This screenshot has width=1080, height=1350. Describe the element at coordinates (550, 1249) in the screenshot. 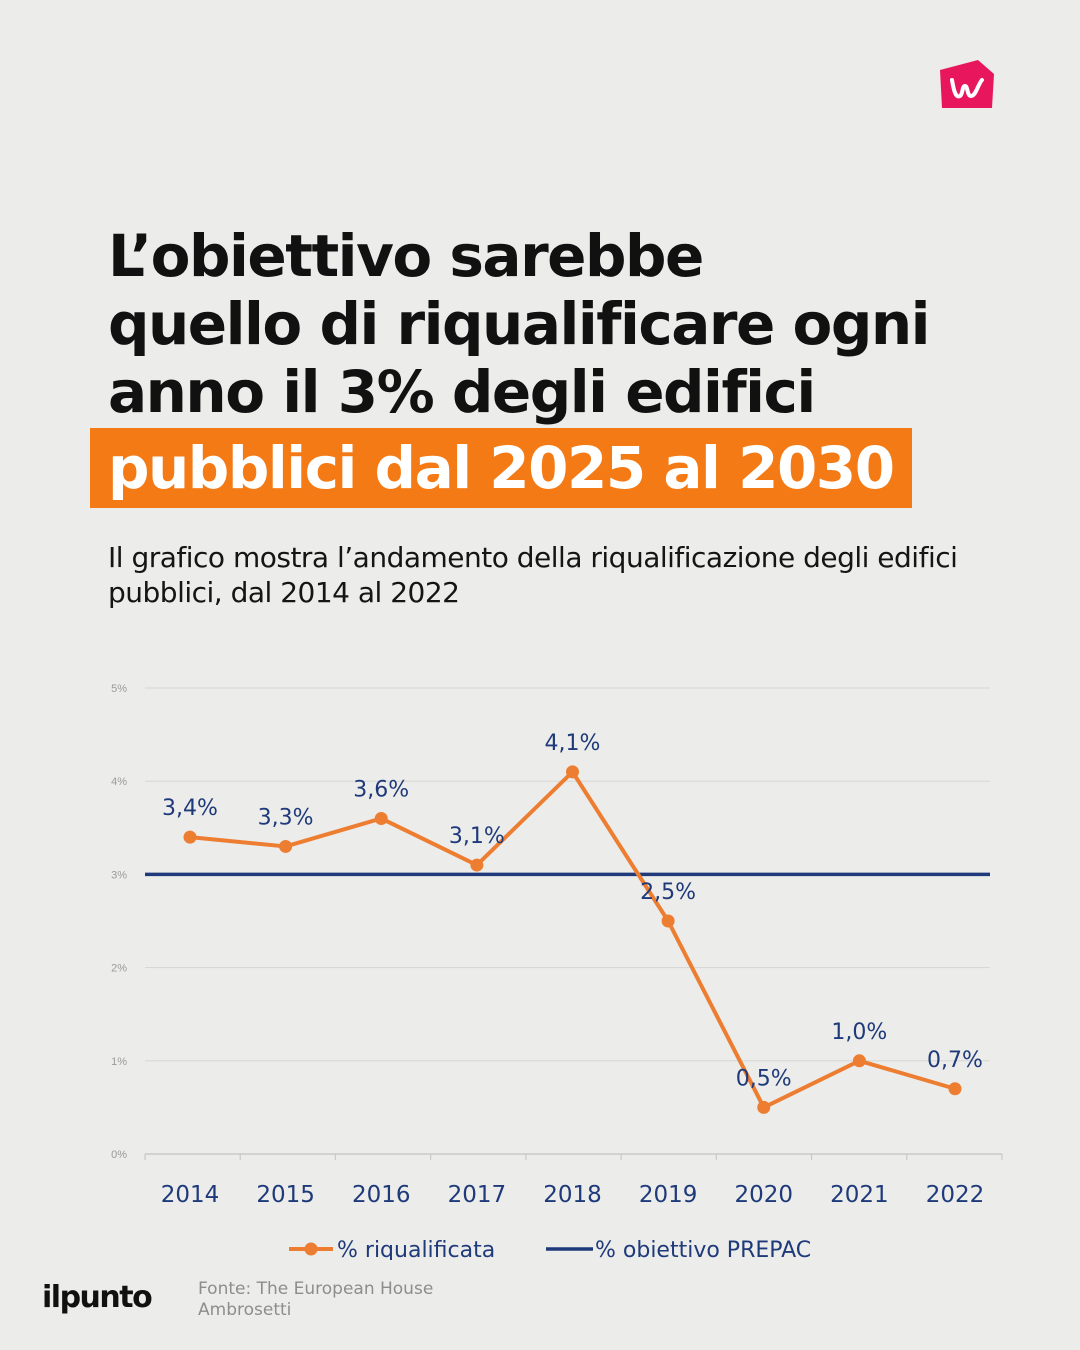

I see `legend: % riqualificata % obiettivo PREPAC` at that location.